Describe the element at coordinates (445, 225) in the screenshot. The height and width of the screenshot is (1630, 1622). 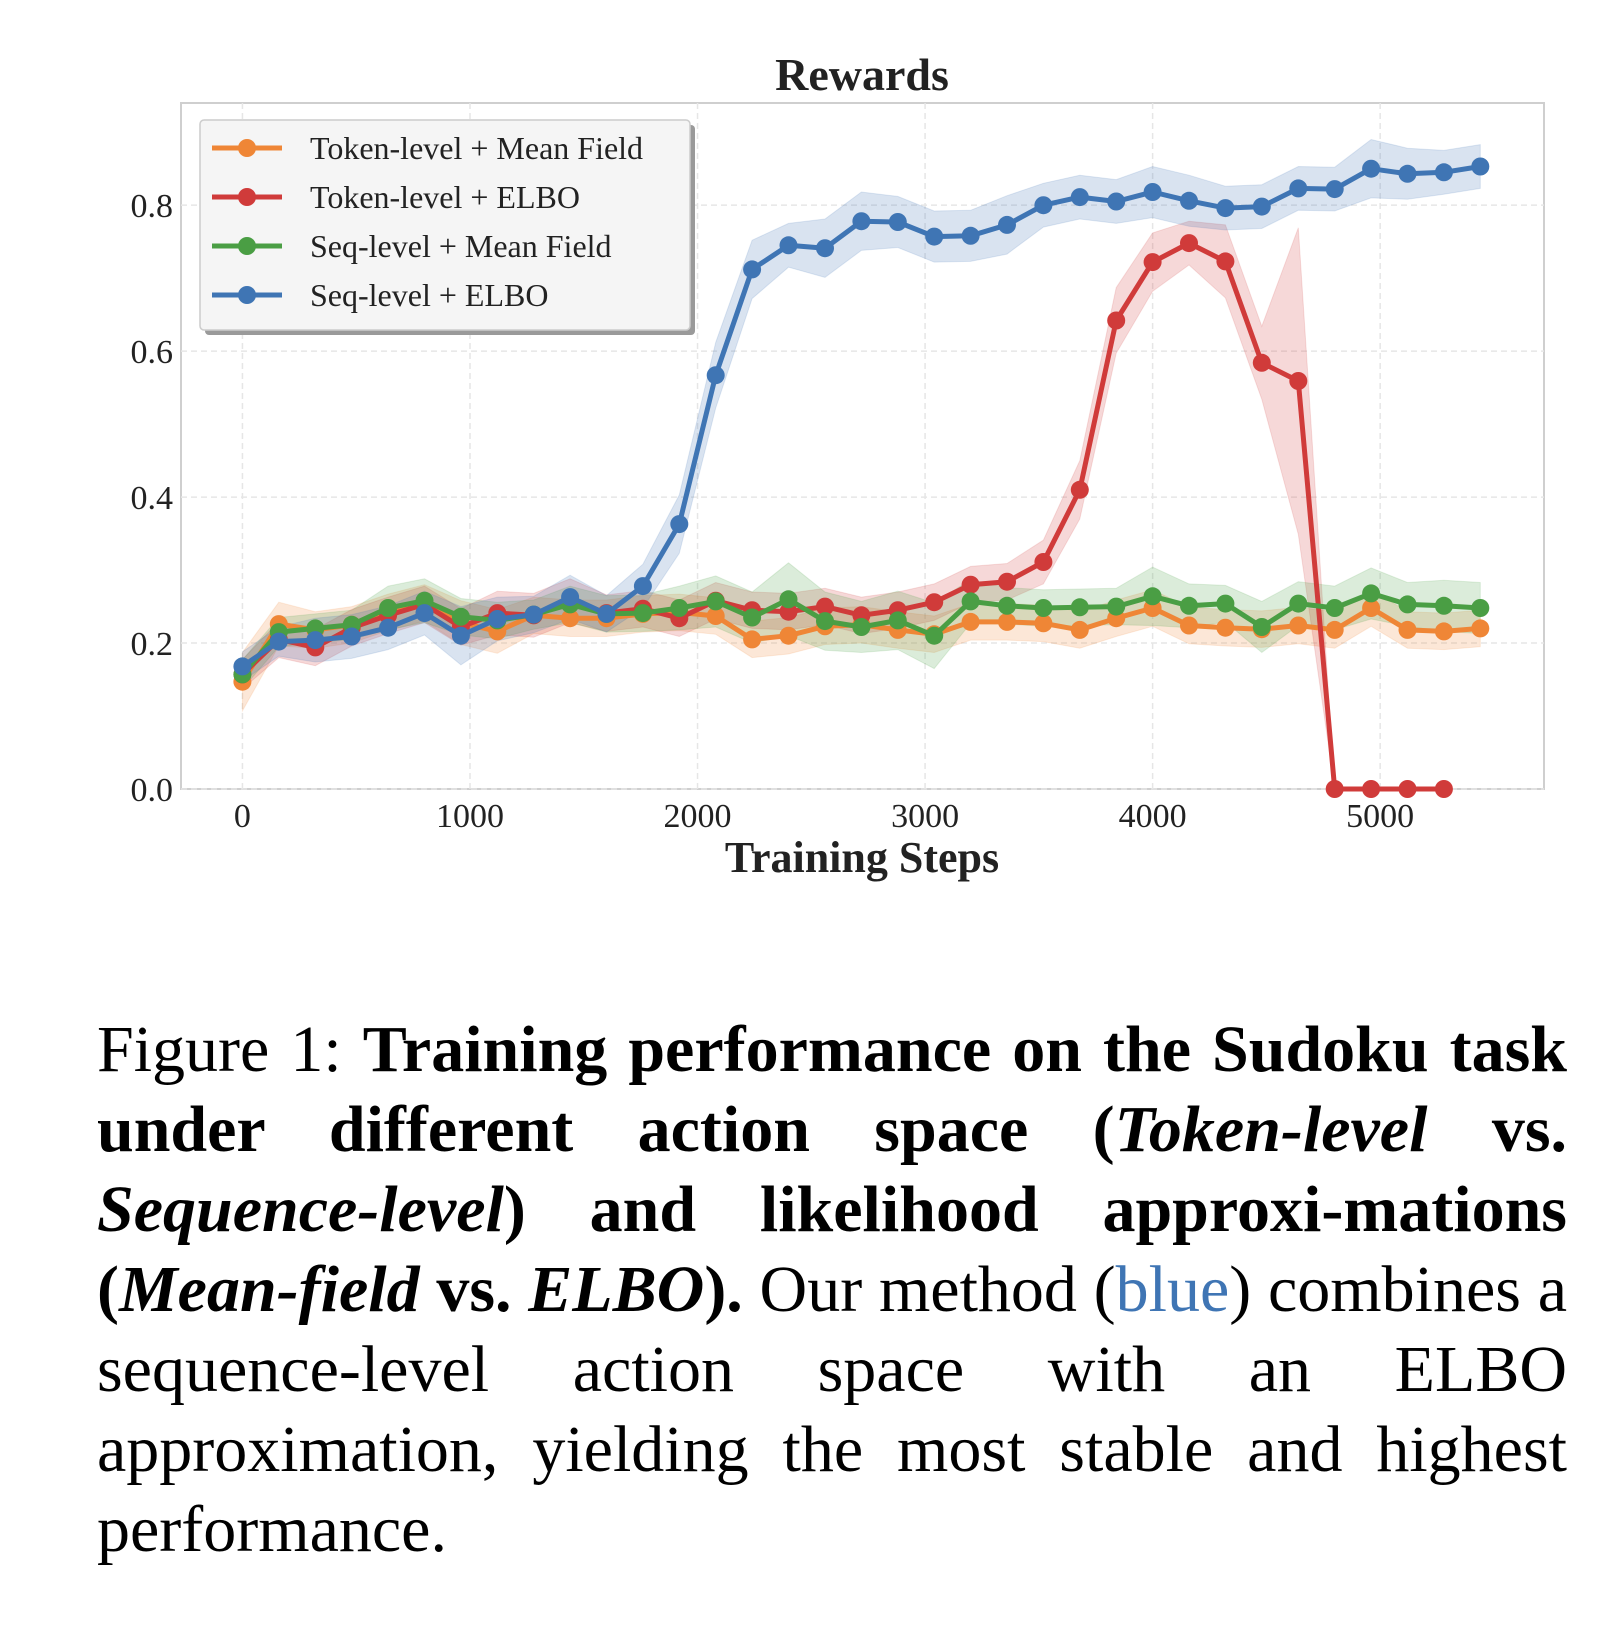
I see `legend-box` at that location.